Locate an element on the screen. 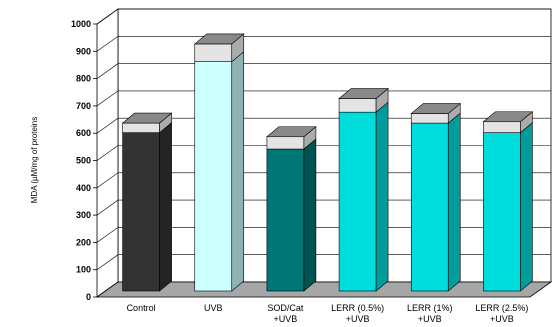  y-axis-label: MDA (µM/mg of proteins is located at coordinates (34, 160).